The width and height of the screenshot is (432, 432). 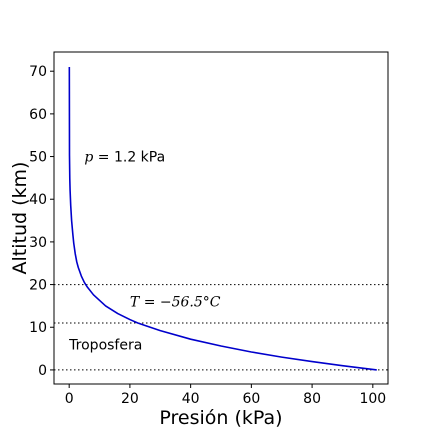 What do you see at coordinates (38, 200) in the screenshot?
I see `y-tick-label-40: 40` at bounding box center [38, 200].